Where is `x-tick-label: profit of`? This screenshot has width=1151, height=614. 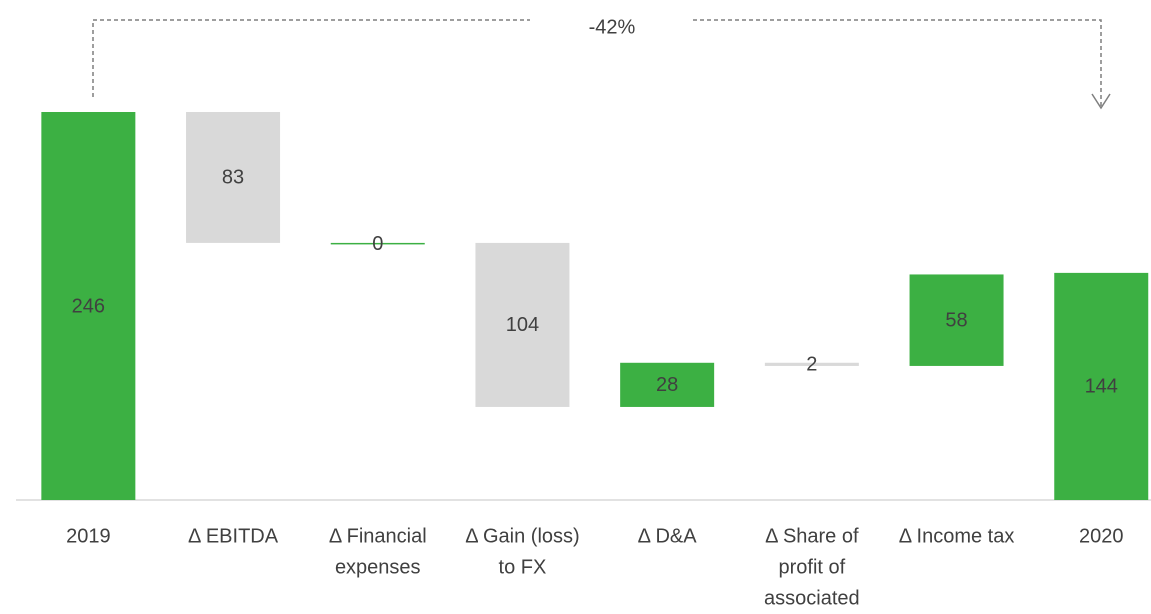
x-tick-label: profit of is located at coordinates (811, 567).